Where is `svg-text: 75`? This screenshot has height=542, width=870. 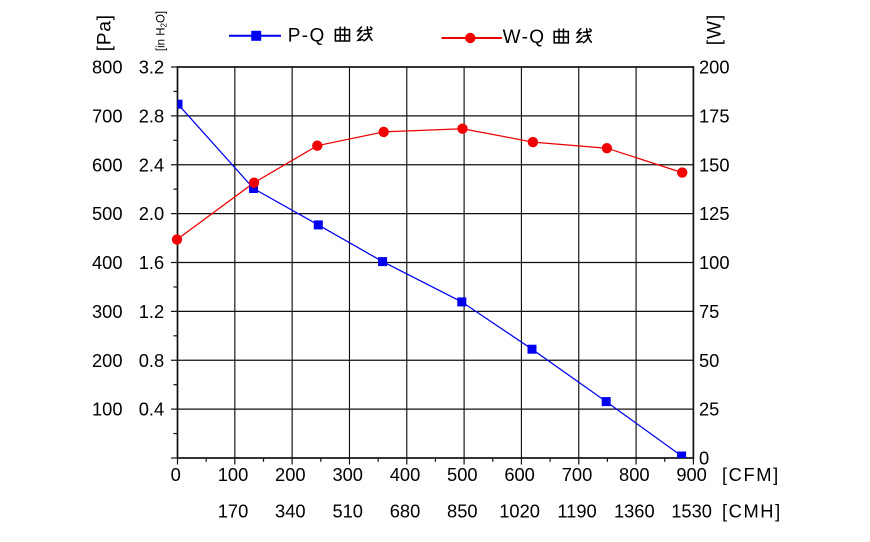 svg-text: 75 is located at coordinates (709, 311).